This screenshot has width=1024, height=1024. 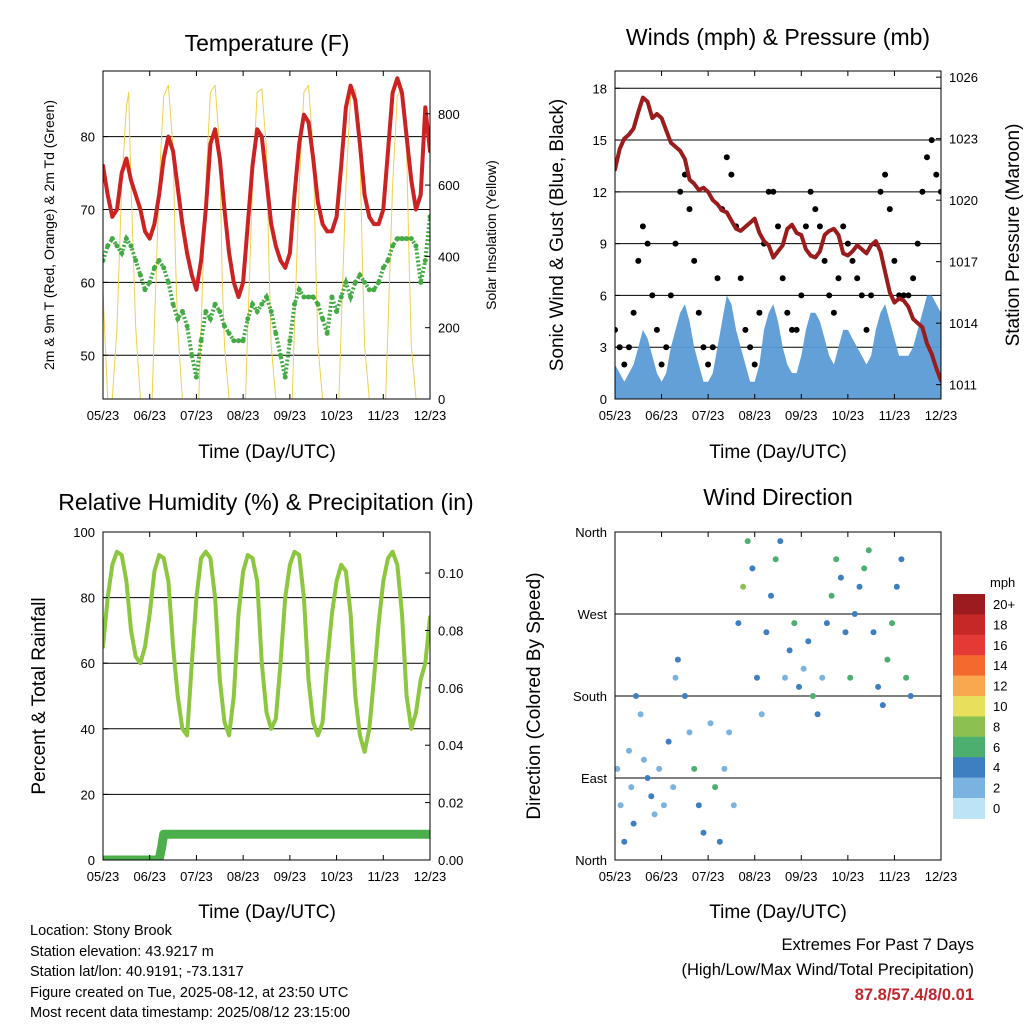 What do you see at coordinates (778, 347) in the screenshot?
I see `series-area` at bounding box center [778, 347].